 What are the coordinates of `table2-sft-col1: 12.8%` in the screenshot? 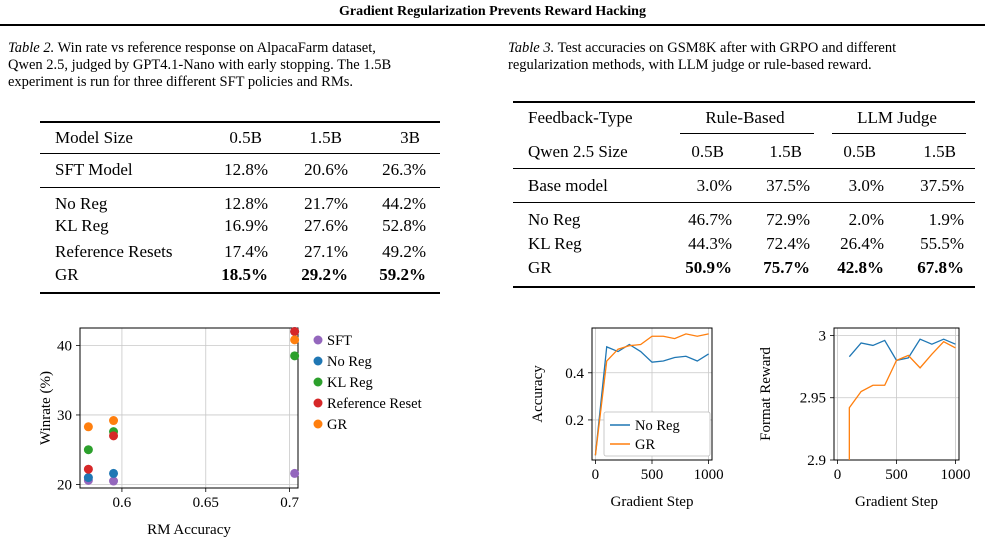 It's located at (246, 169).